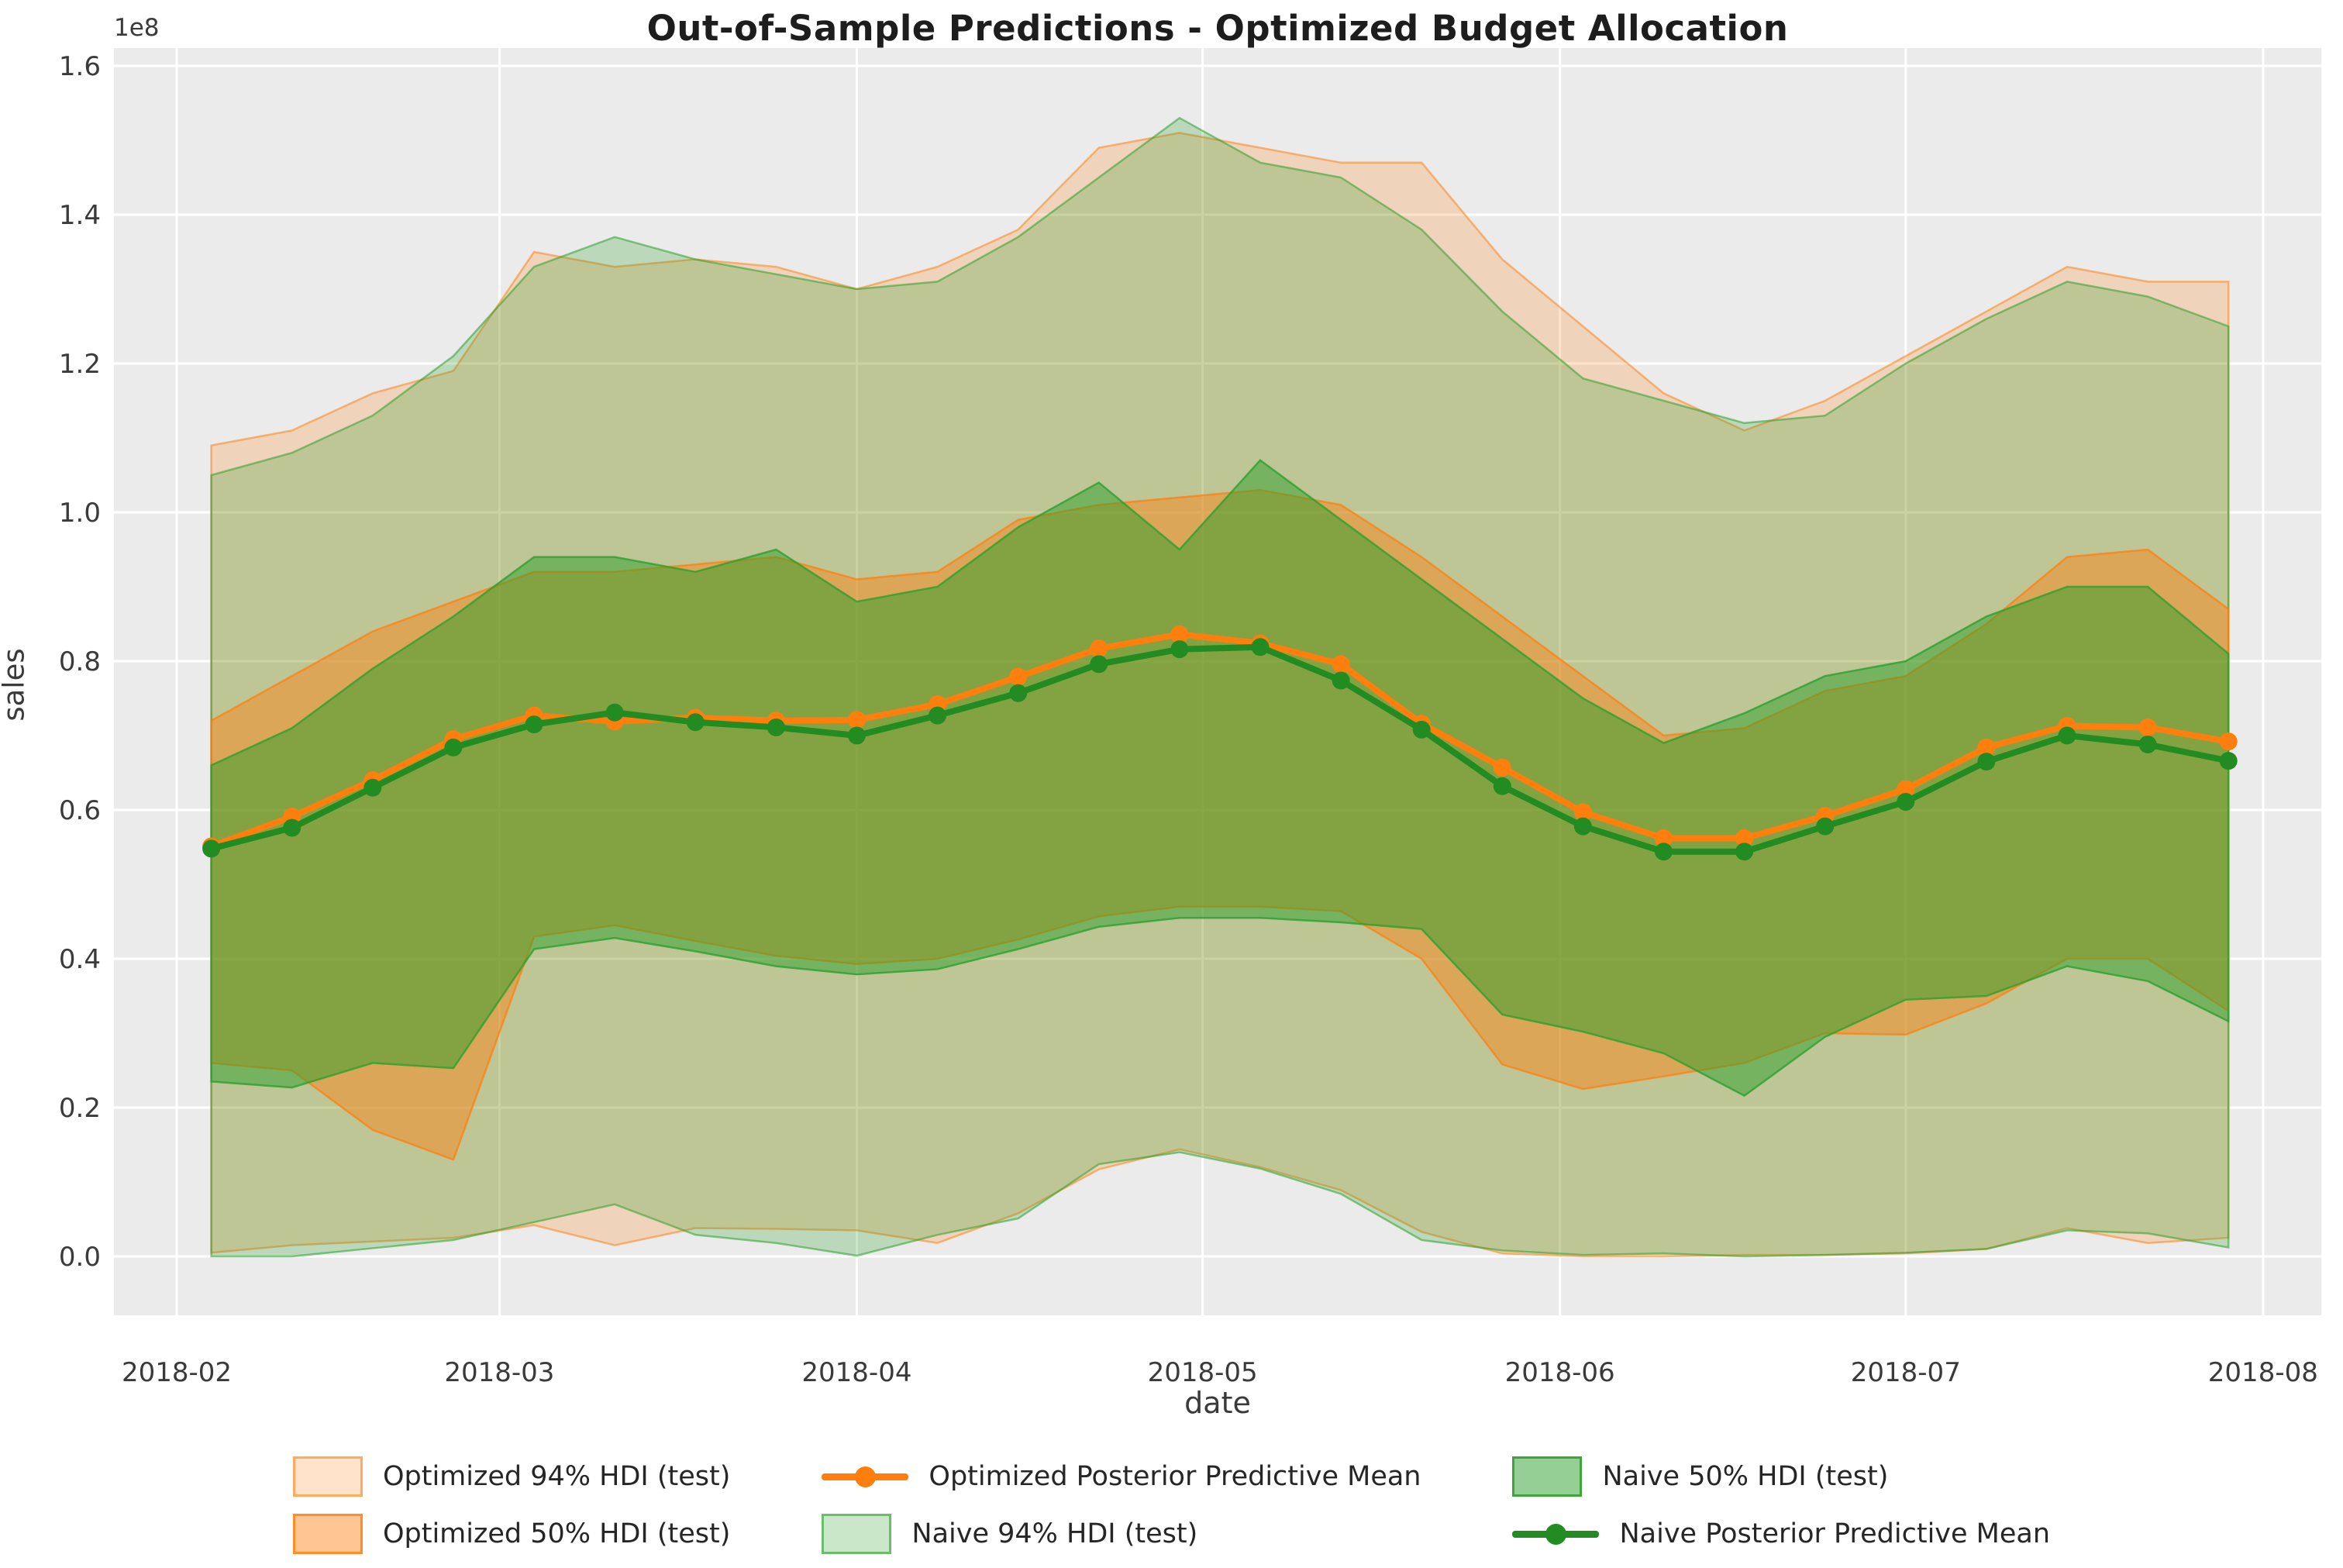 The image size is (2343, 1568). What do you see at coordinates (1745, 1476) in the screenshot?
I see `legend-label: Naive 50% HDI (test)` at bounding box center [1745, 1476].